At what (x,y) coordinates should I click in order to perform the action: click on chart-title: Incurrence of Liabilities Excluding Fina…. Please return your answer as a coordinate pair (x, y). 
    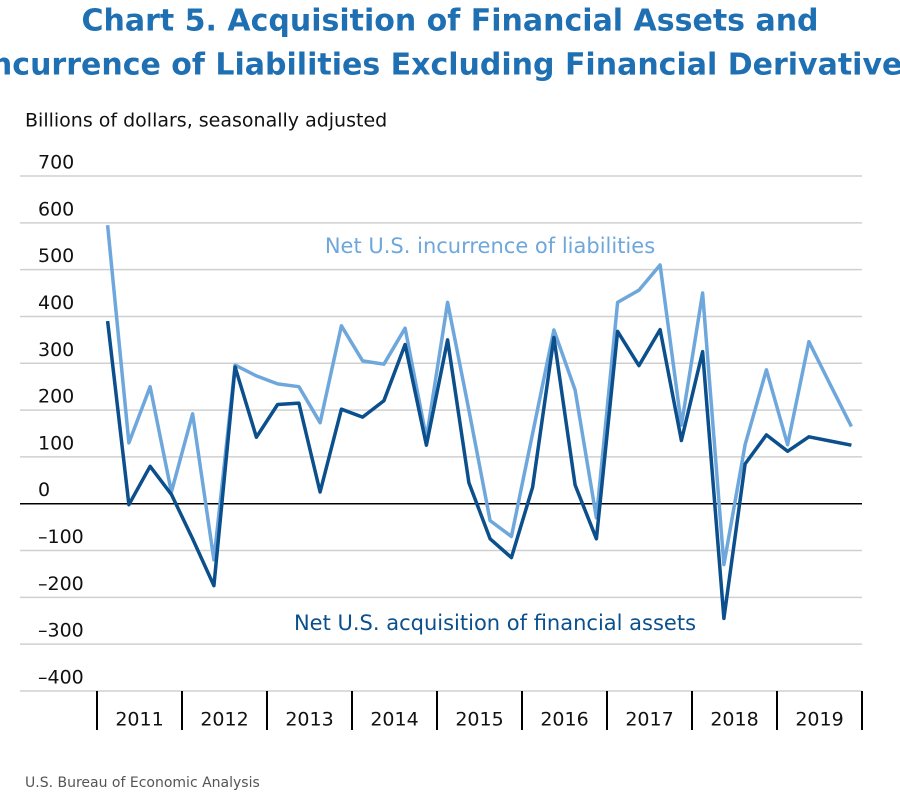
    Looking at the image, I should click on (450, 65).